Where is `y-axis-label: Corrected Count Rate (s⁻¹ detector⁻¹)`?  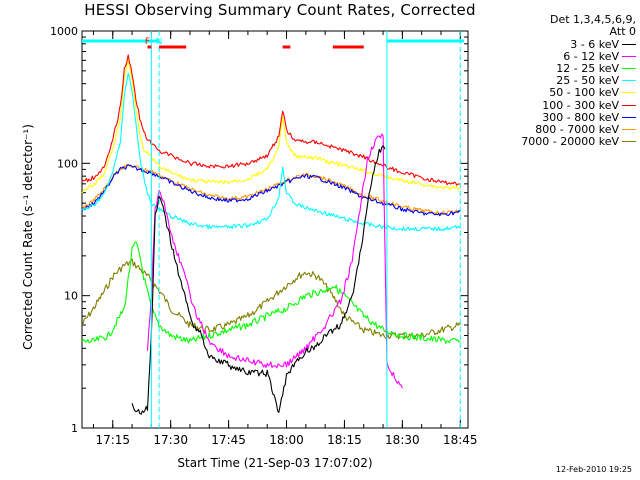 y-axis-label: Corrected Count Rate (s⁻¹ detector⁻¹) is located at coordinates (28, 237).